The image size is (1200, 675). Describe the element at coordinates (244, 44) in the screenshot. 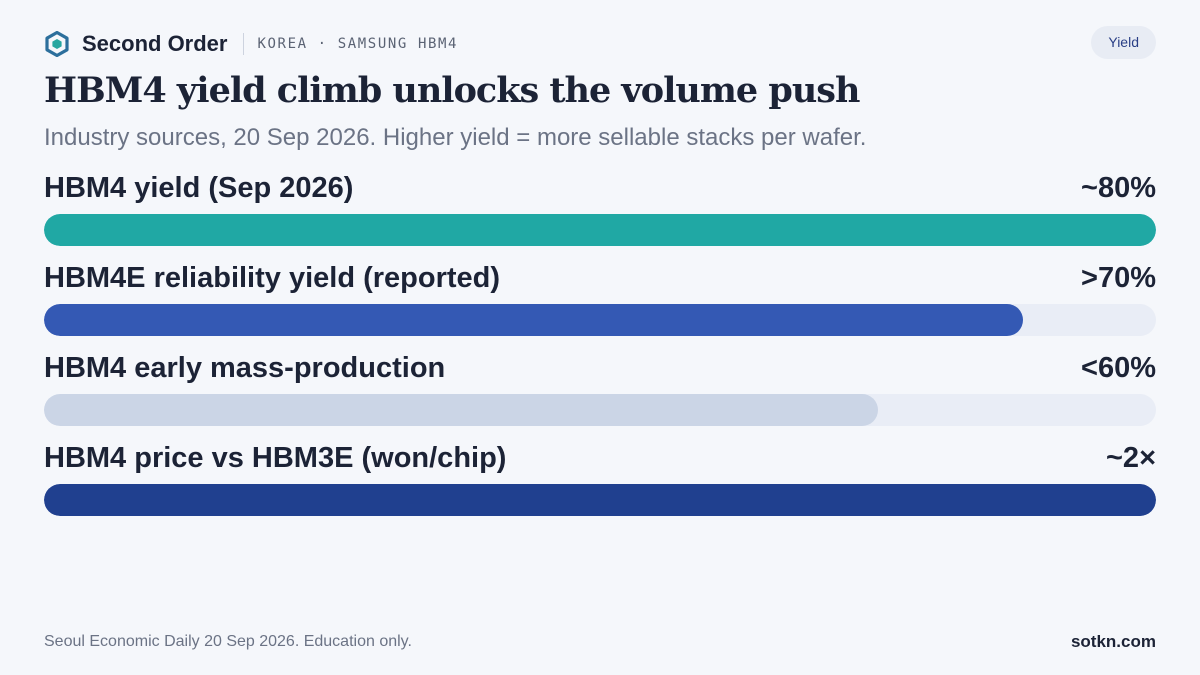

I see `header-divider` at that location.